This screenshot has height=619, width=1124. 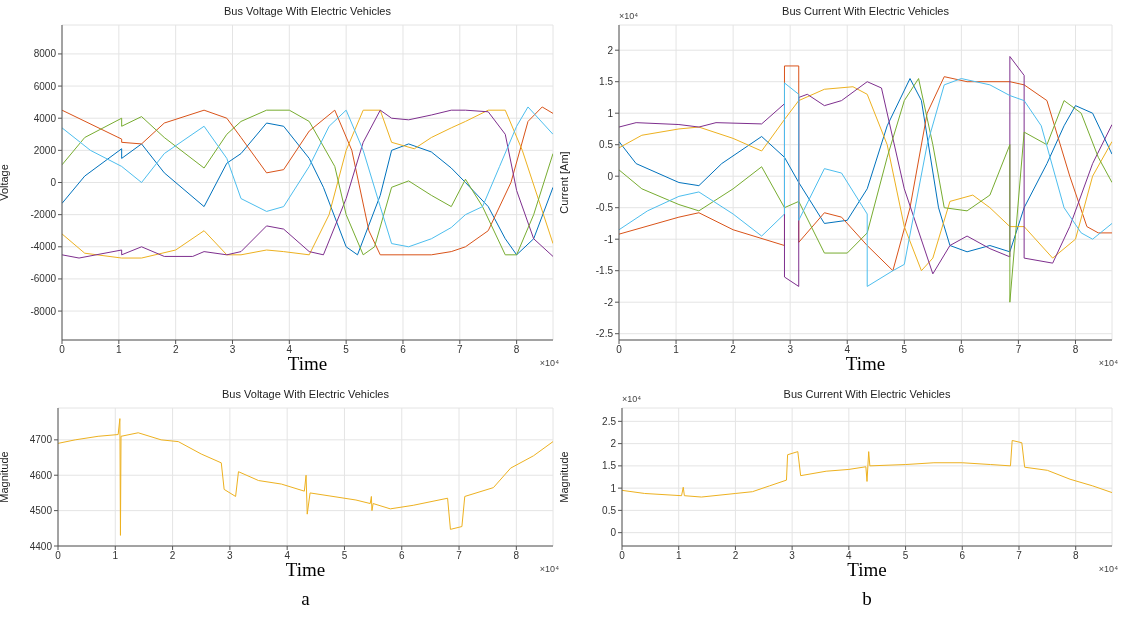 I want to click on y-tick-label: 2.5, so click(x=609, y=421).